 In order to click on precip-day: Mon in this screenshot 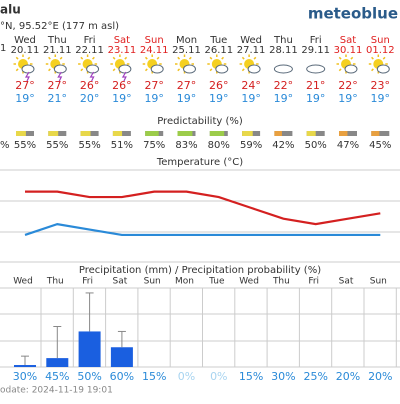, I will do `click(184, 282)`.